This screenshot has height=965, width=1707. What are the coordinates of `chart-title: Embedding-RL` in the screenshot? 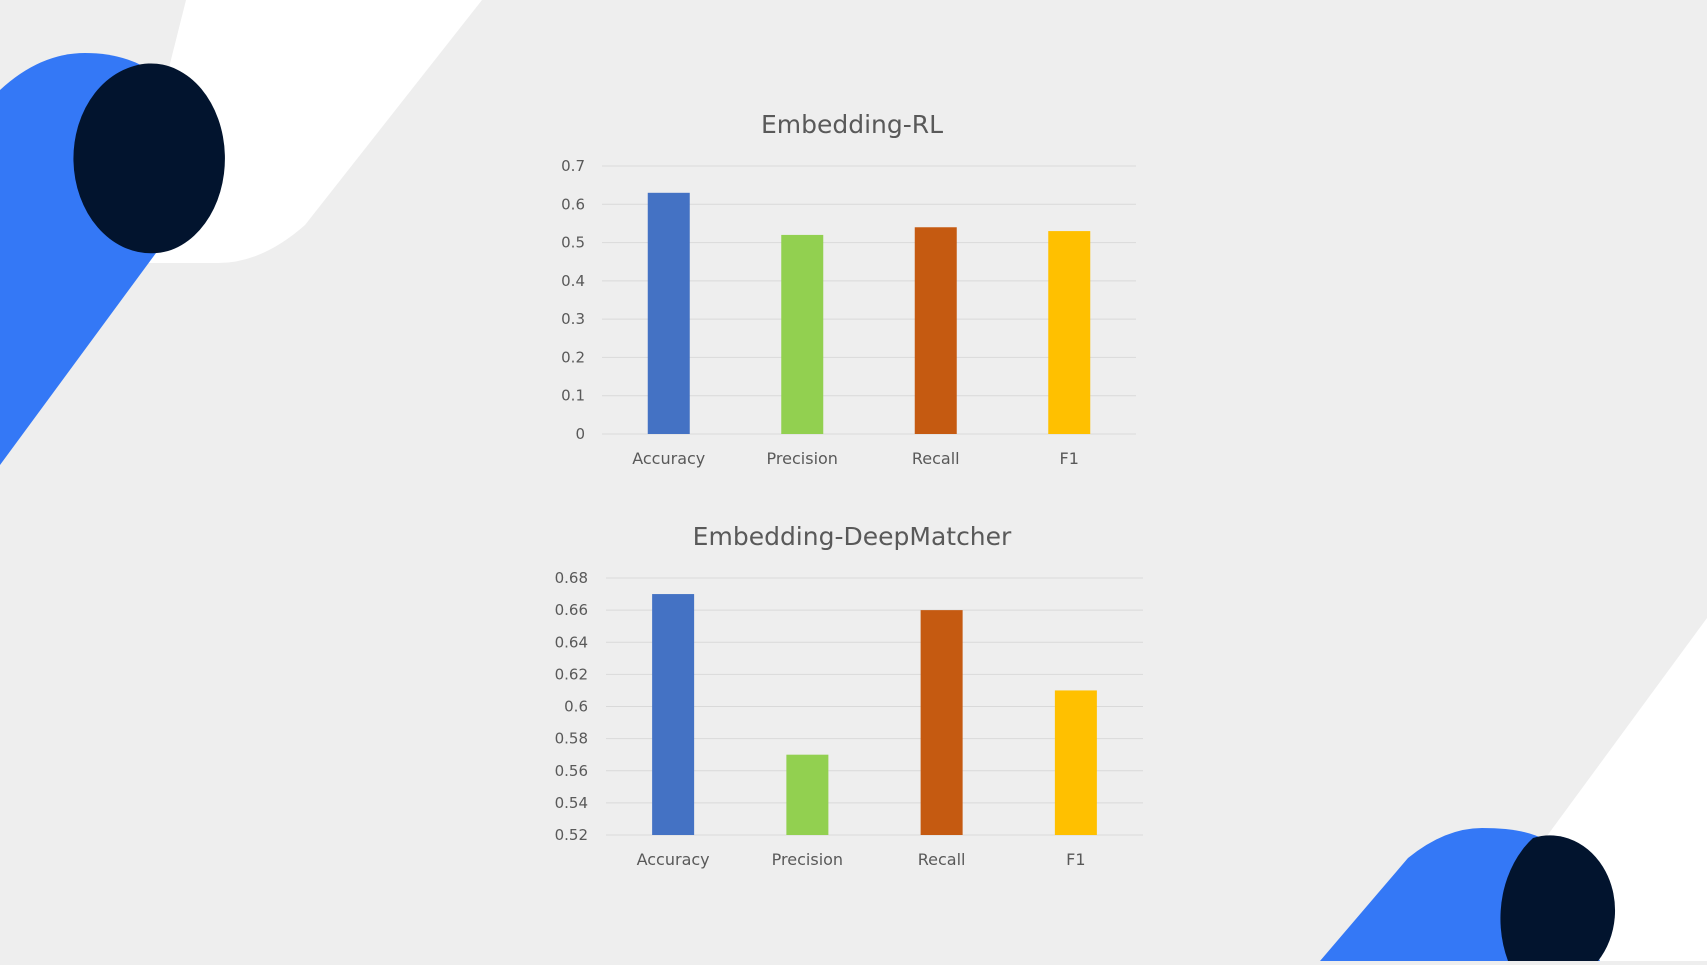 It's located at (852, 124).